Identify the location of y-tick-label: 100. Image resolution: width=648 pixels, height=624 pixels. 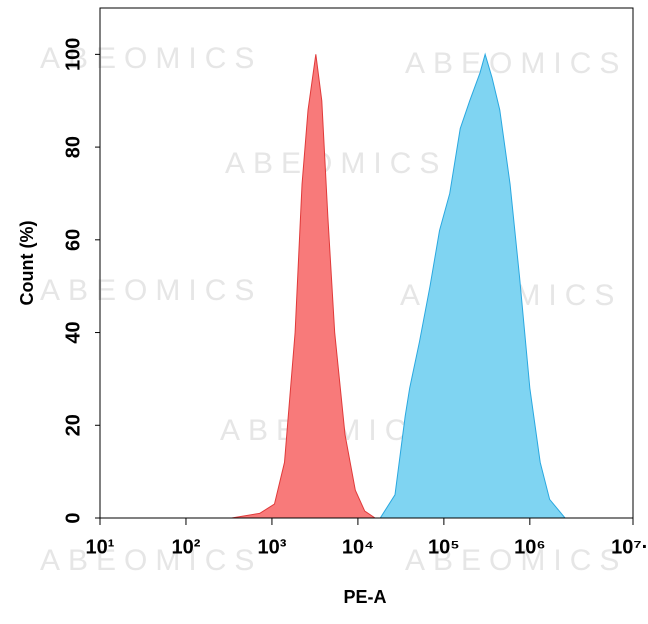
(73, 54).